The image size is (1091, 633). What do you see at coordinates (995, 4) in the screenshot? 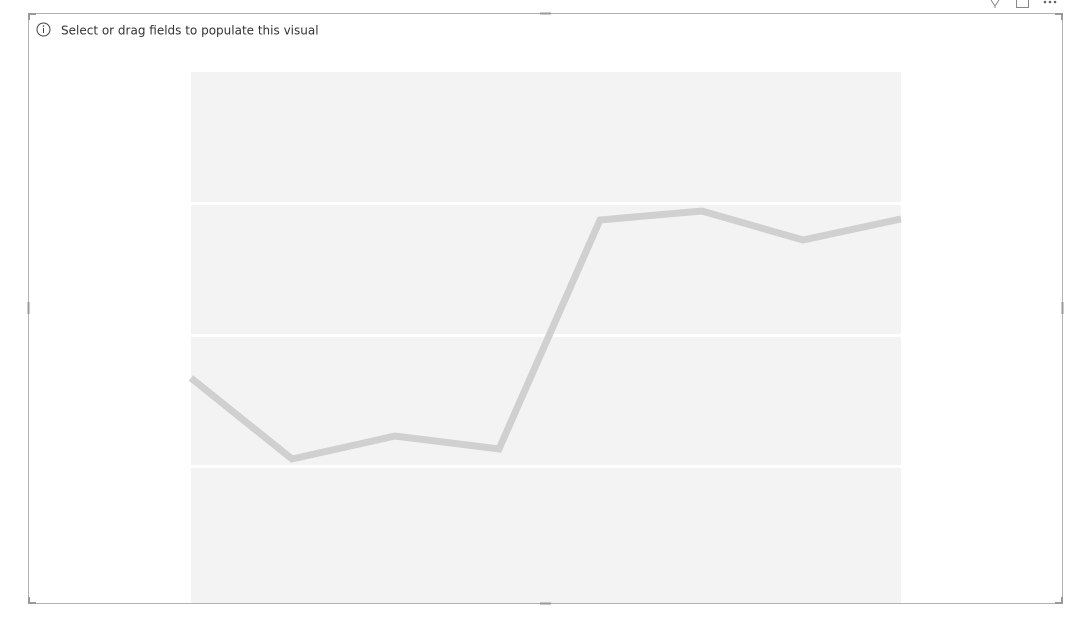
I see `filter-icon` at bounding box center [995, 4].